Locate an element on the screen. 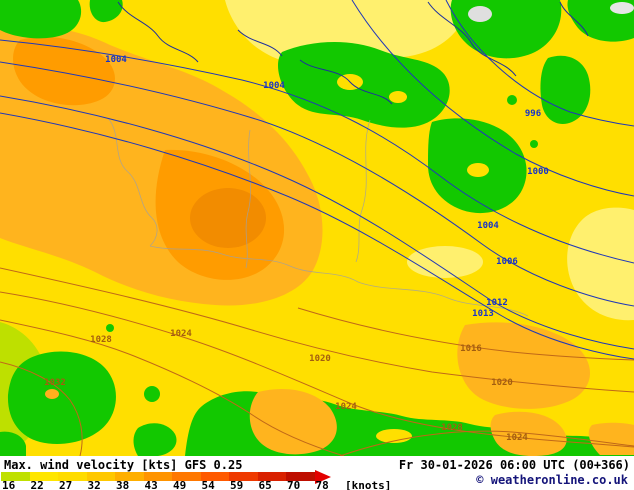 The image size is (634, 490). tick-label: 43 is located at coordinates (151, 484).